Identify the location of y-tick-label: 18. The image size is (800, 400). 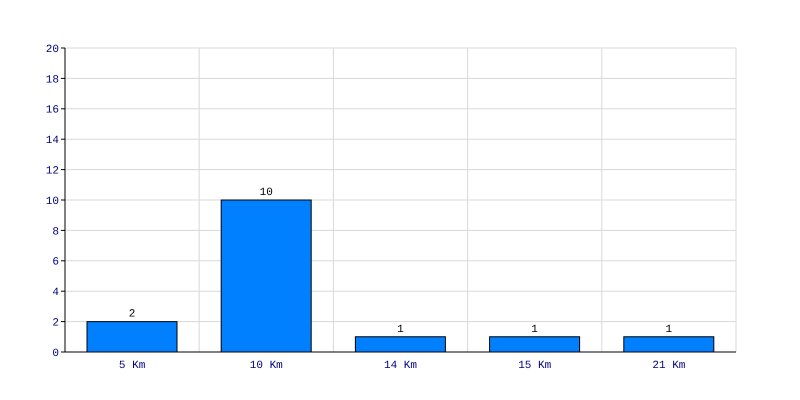
(52, 80).